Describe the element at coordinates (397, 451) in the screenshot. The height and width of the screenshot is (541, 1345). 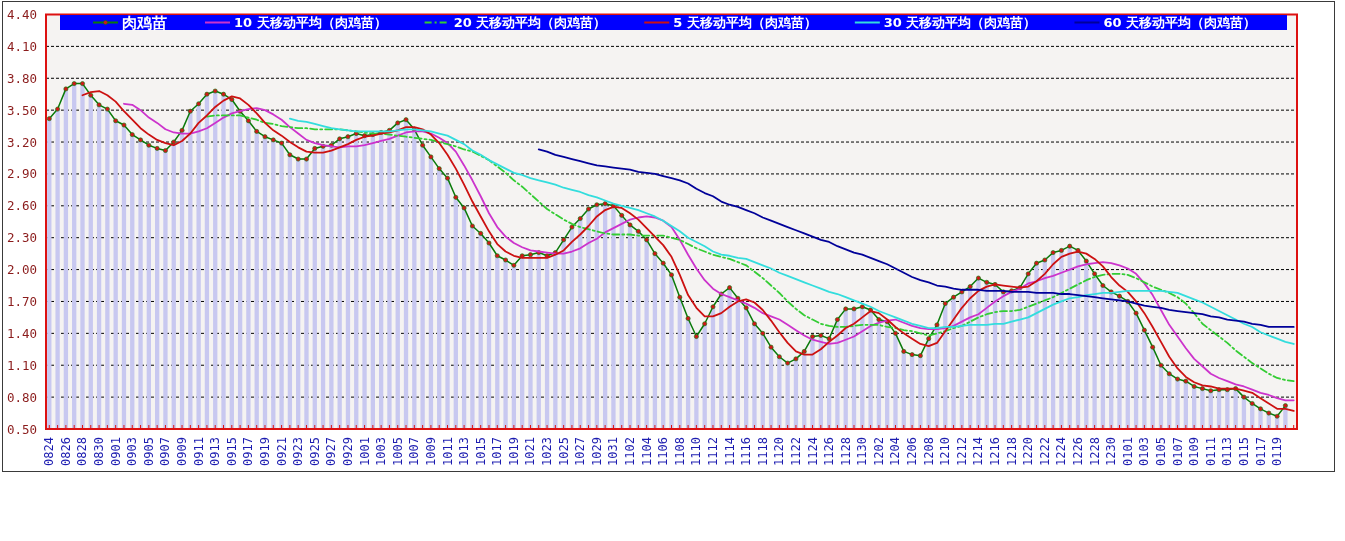
I see `x-tick-label: 1005` at that location.